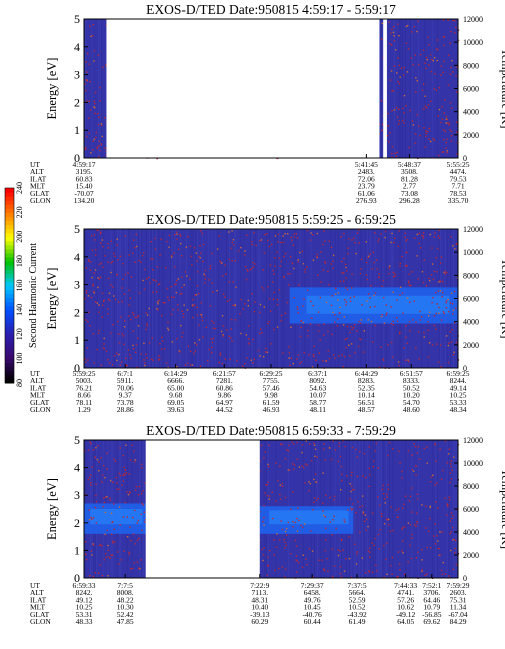 This screenshot has height=649, width=505. I want to click on orbit-value: 6:59:25, so click(458, 373).